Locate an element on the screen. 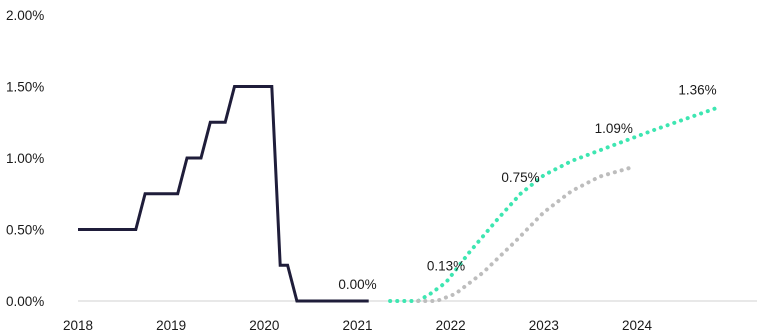 Image resolution: width=757 pixels, height=335 pixels. x-tick-label: 2022 is located at coordinates (451, 325).